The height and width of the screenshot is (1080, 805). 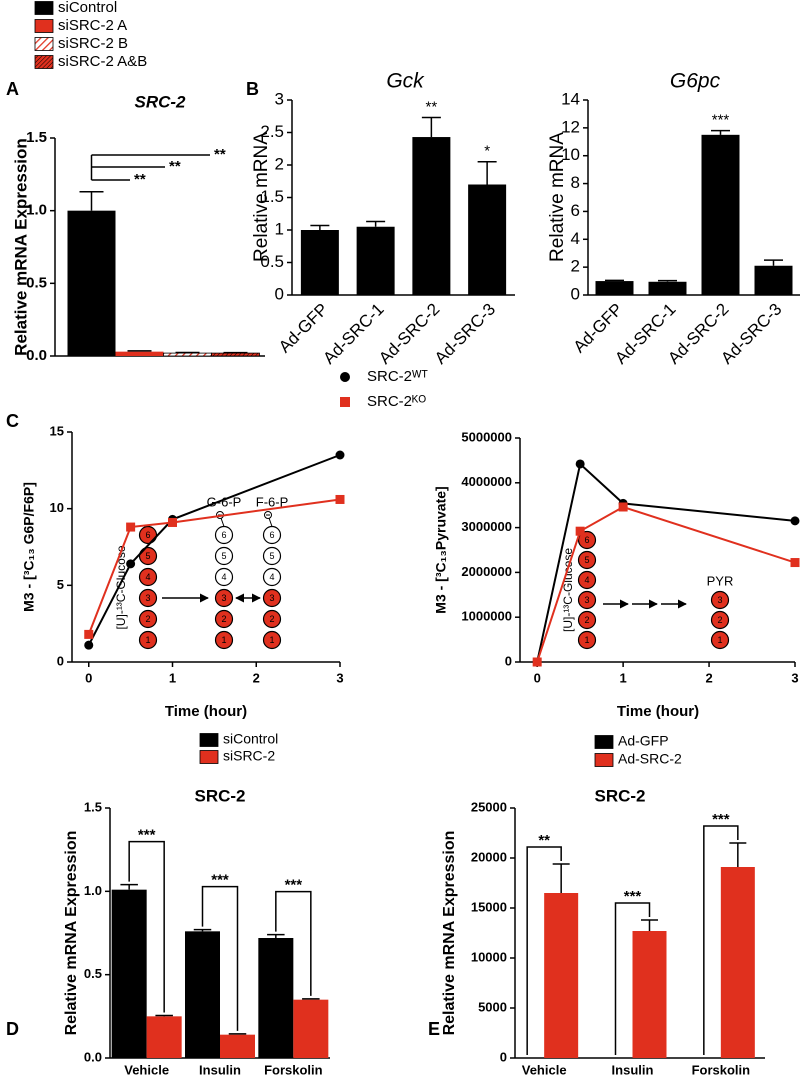 What do you see at coordinates (487, 151) in the screenshot?
I see `significance: *` at bounding box center [487, 151].